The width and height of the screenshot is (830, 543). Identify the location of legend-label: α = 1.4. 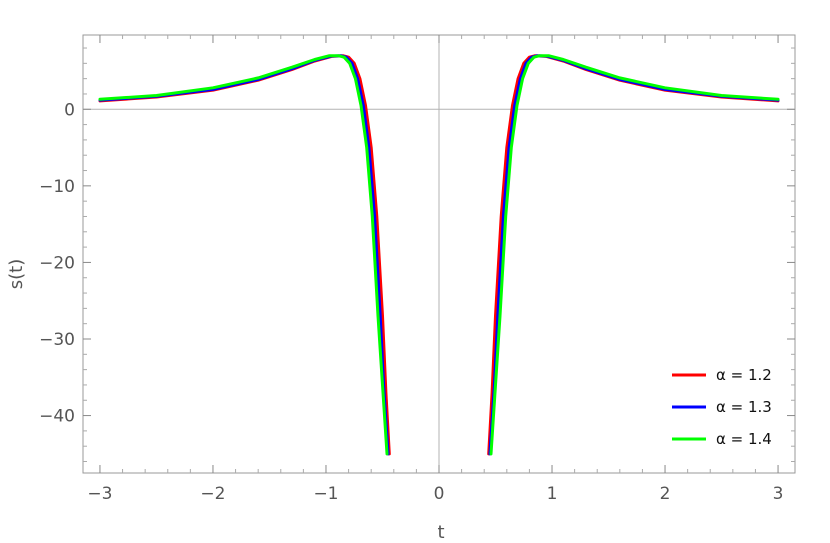
(744, 439).